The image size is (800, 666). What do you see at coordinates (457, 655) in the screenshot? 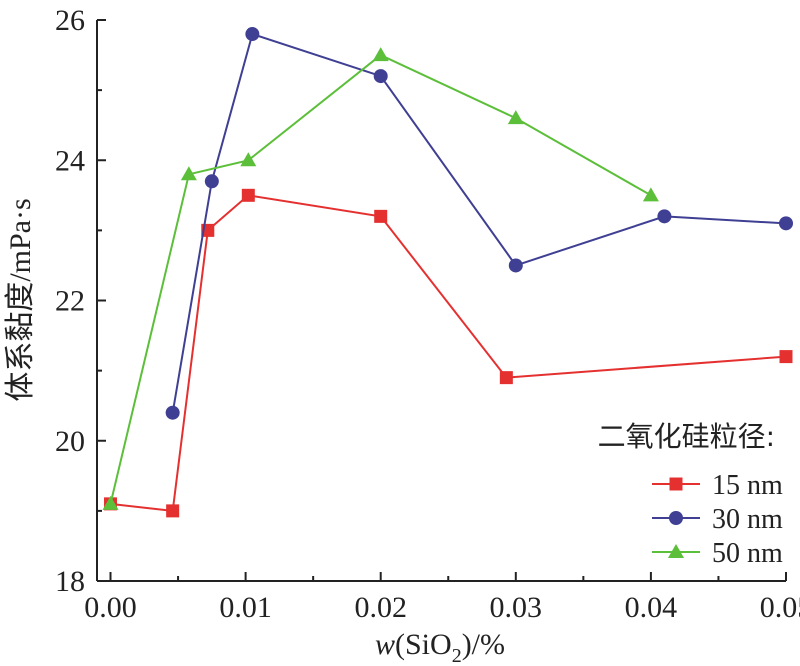
I see `x-axis-title-subscript: 2` at bounding box center [457, 655].